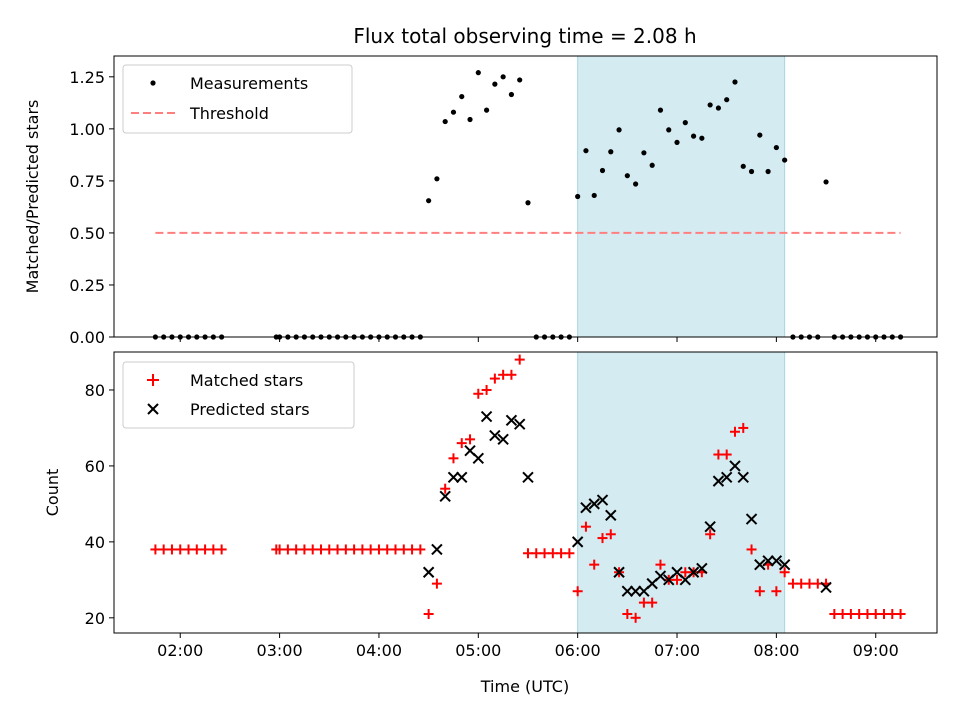 This screenshot has height=720, width=960. What do you see at coordinates (87, 285) in the screenshot?
I see `y-tick-label: 0.25` at bounding box center [87, 285].